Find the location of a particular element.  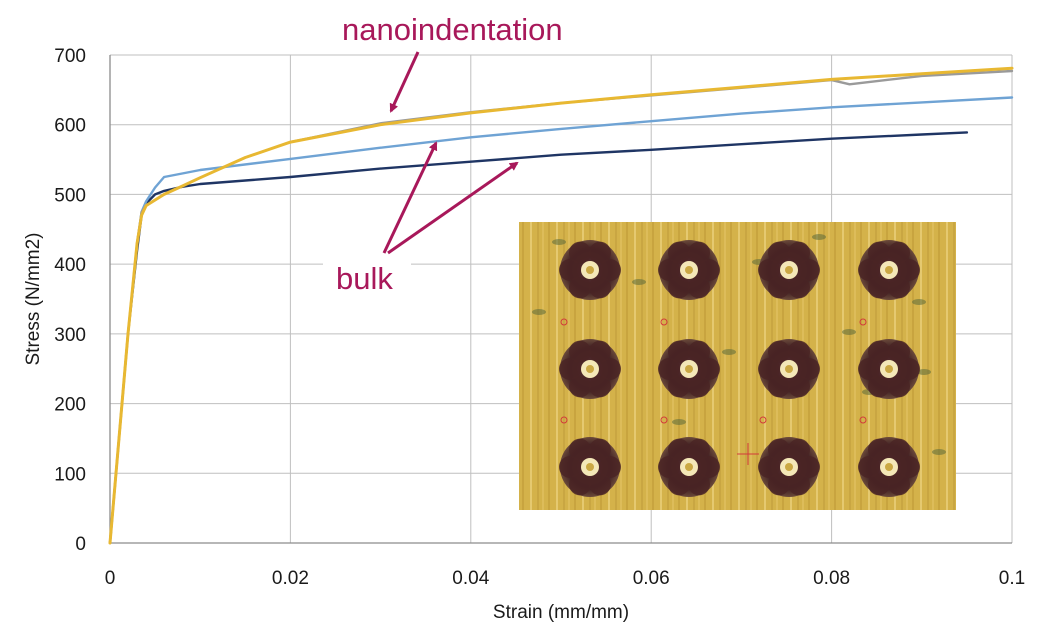

bulk-label-backdrop is located at coordinates (367, 273).